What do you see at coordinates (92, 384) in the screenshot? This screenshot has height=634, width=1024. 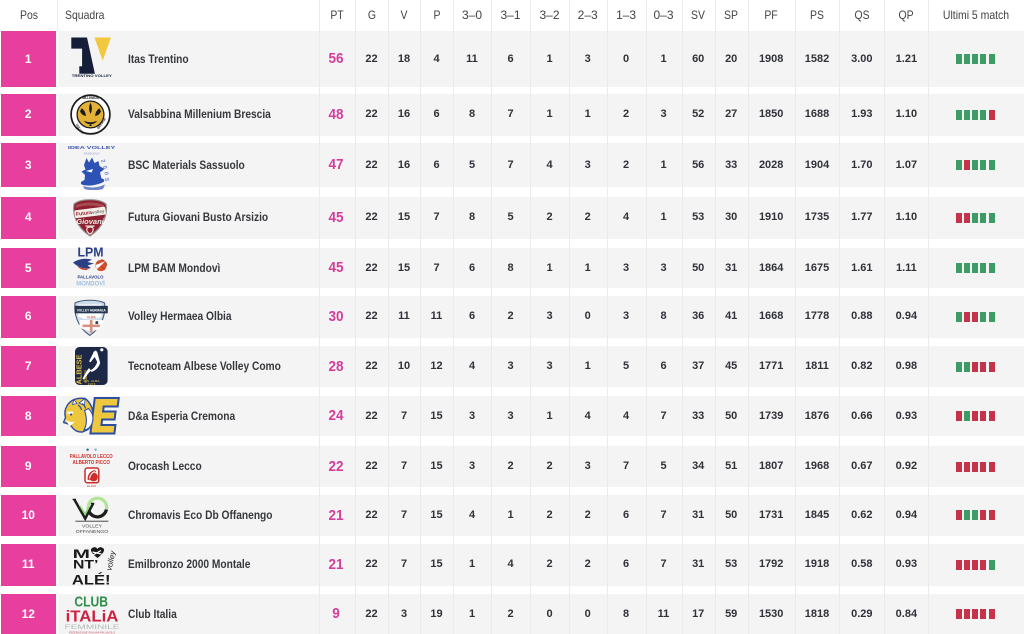 I see `svg-text: 1974` at bounding box center [92, 384].